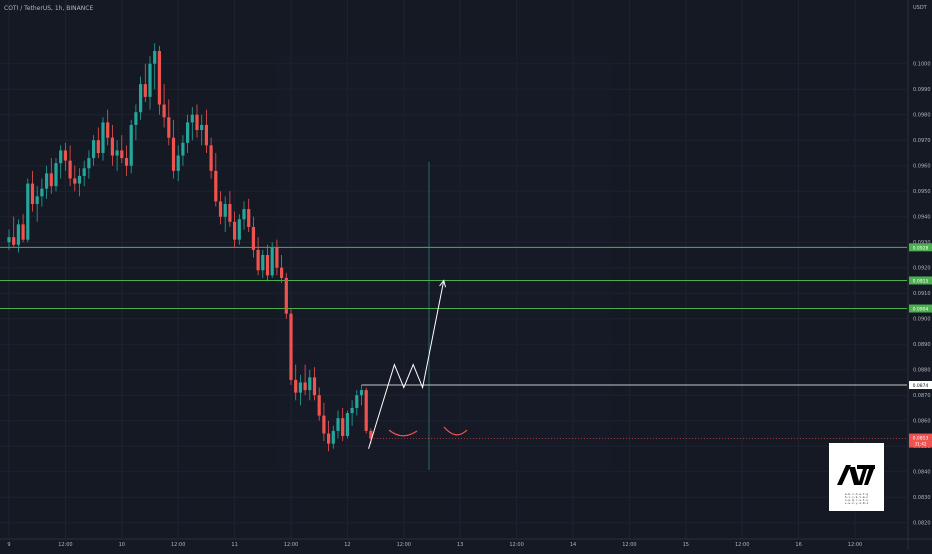 The height and width of the screenshot is (554, 932). Describe the element at coordinates (922, 167) in the screenshot. I see `y-tick-label: 0.0960` at that location.